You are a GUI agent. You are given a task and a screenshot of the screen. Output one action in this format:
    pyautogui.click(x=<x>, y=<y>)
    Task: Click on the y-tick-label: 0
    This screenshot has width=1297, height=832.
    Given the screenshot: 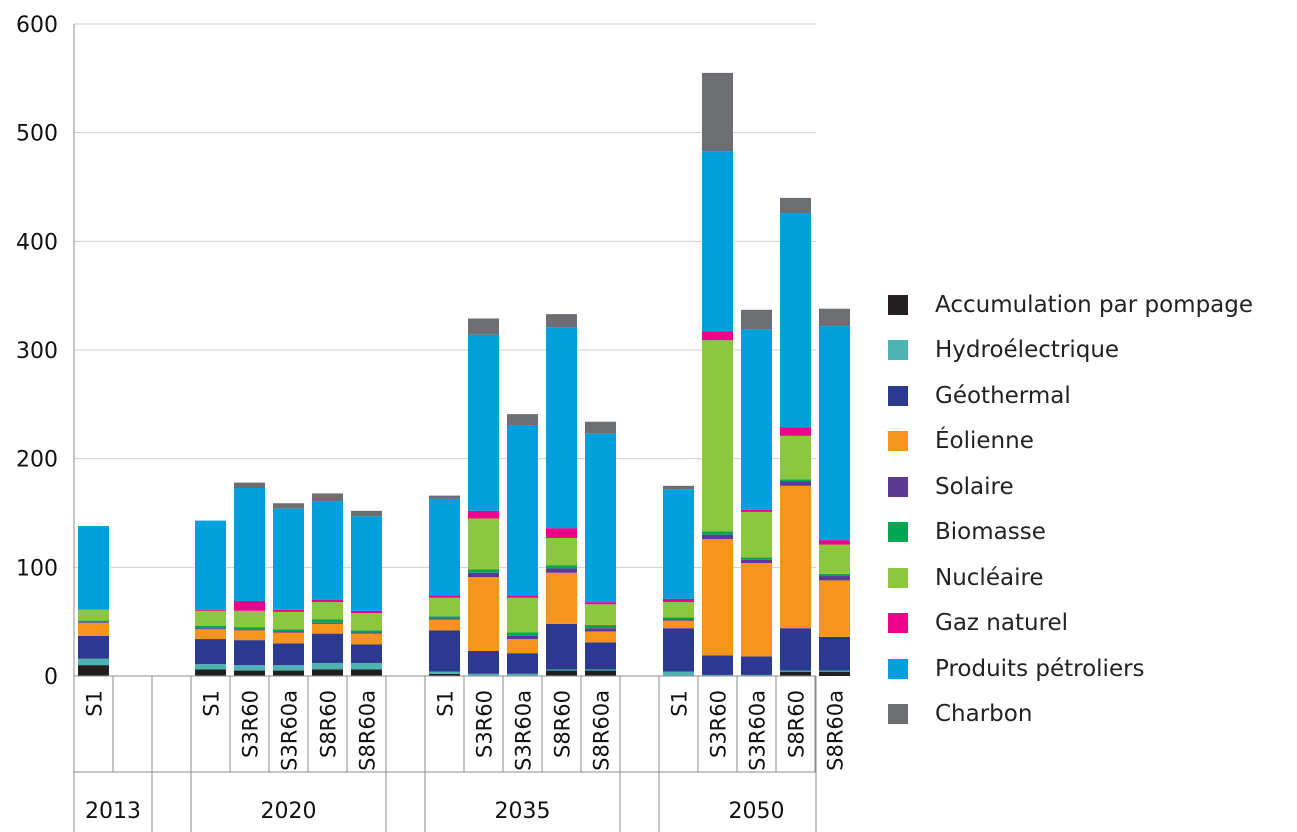 What is the action you would take?
    pyautogui.click(x=51, y=677)
    